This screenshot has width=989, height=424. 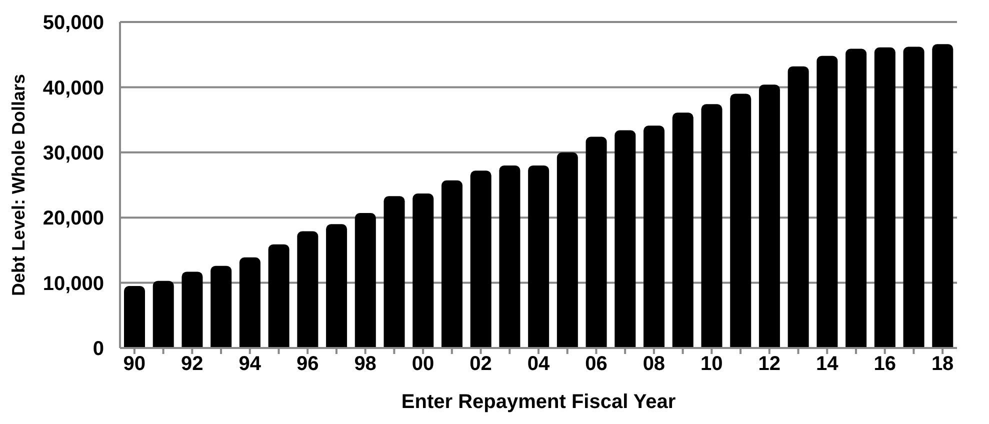 I want to click on y-axis-title: Debt Level: Whole Dollars, so click(x=18, y=185).